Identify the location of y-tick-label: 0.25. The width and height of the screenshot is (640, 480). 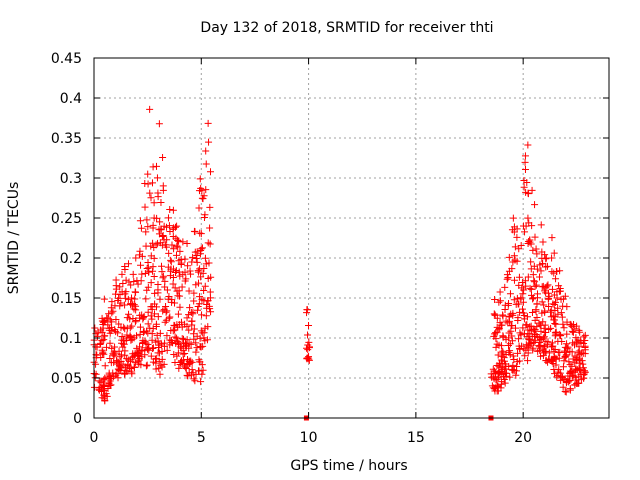
(66, 219).